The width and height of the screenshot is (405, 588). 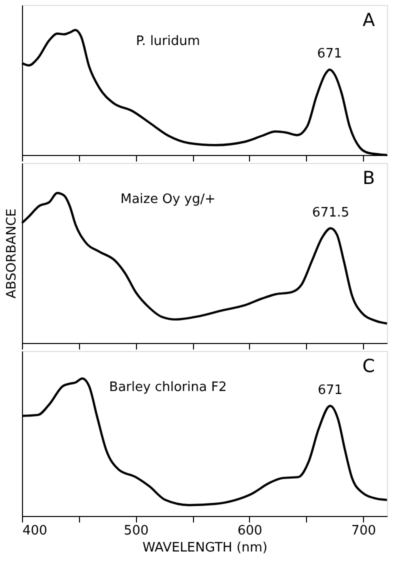 What do you see at coordinates (368, 366) in the screenshot?
I see `text: C` at bounding box center [368, 366].